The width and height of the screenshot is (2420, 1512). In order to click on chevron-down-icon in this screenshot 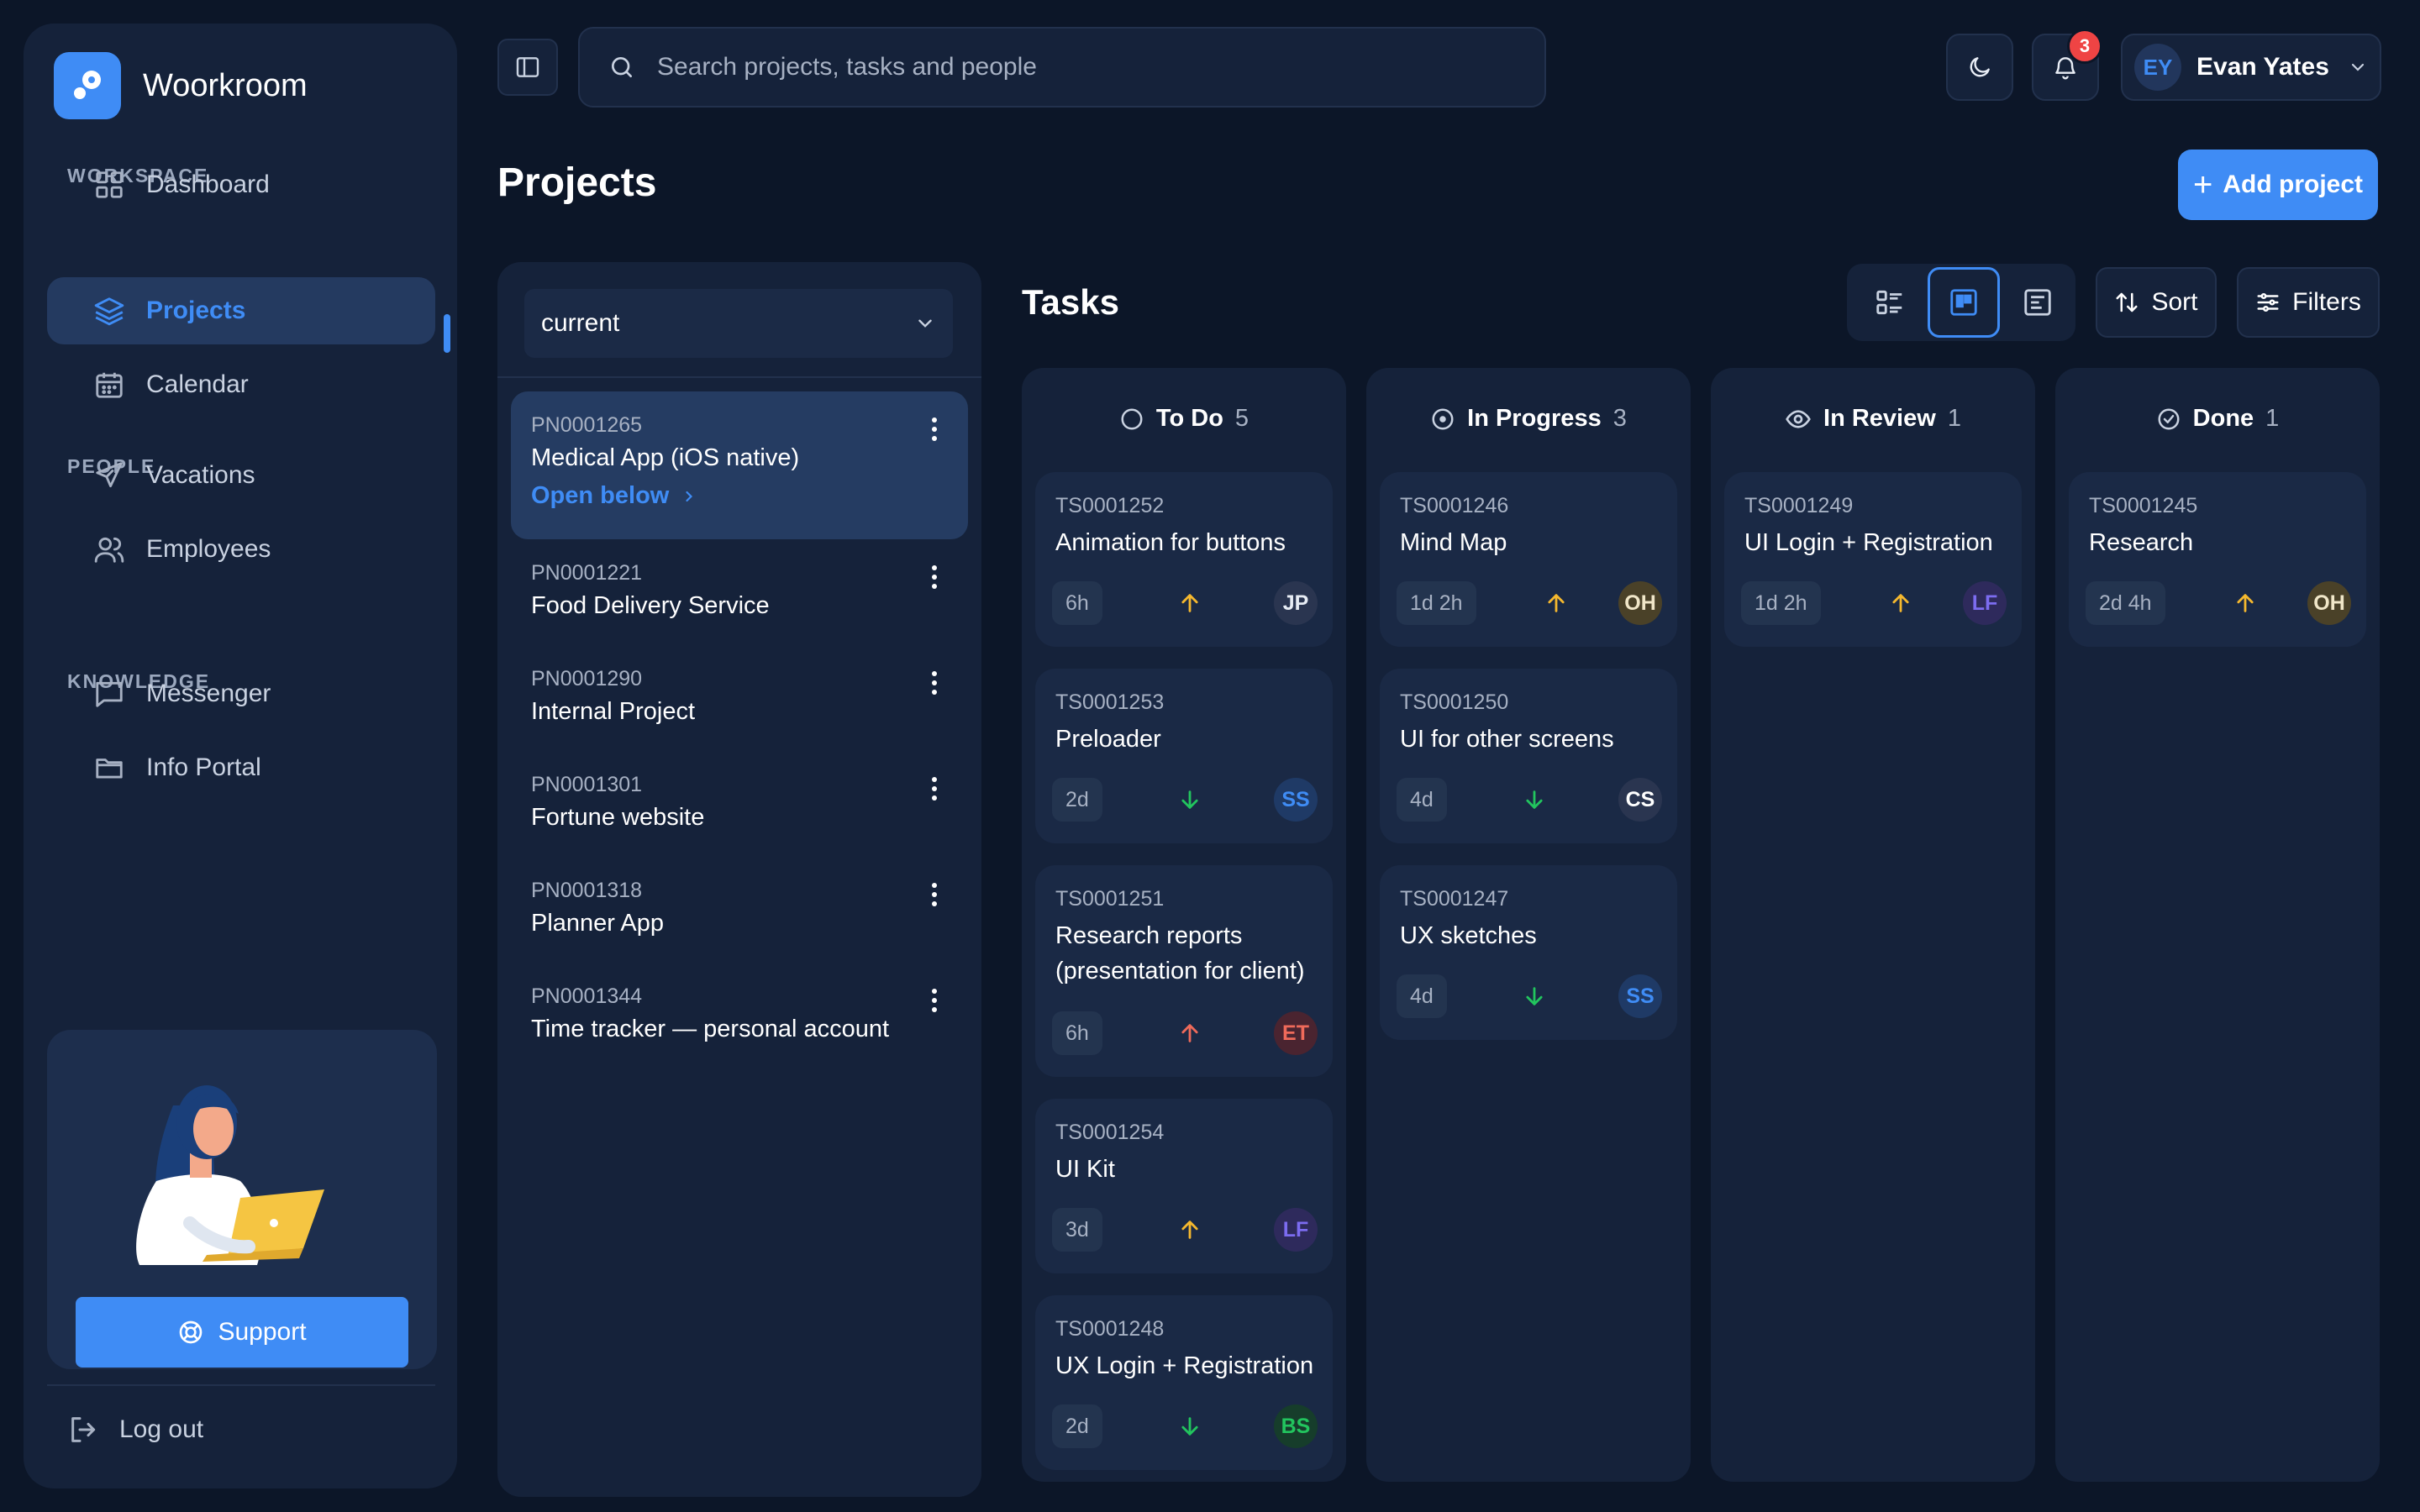, I will do `click(925, 323)`.